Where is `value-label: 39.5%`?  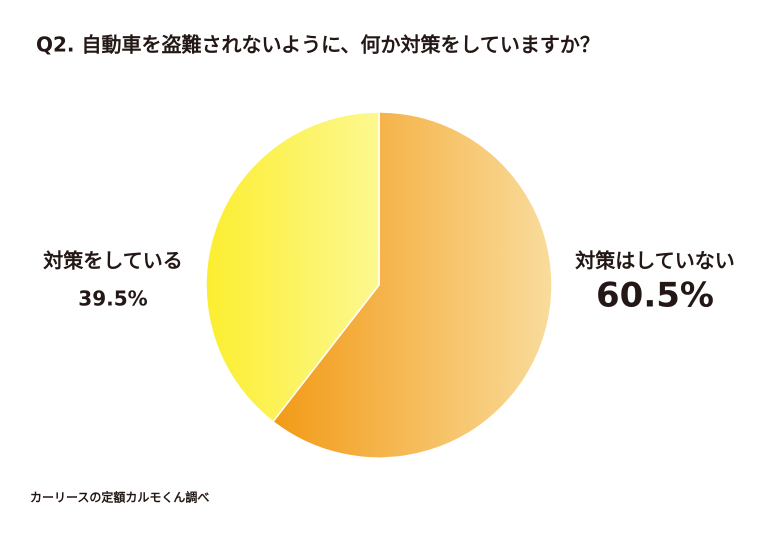
value-label: 39.5% is located at coordinates (112, 299).